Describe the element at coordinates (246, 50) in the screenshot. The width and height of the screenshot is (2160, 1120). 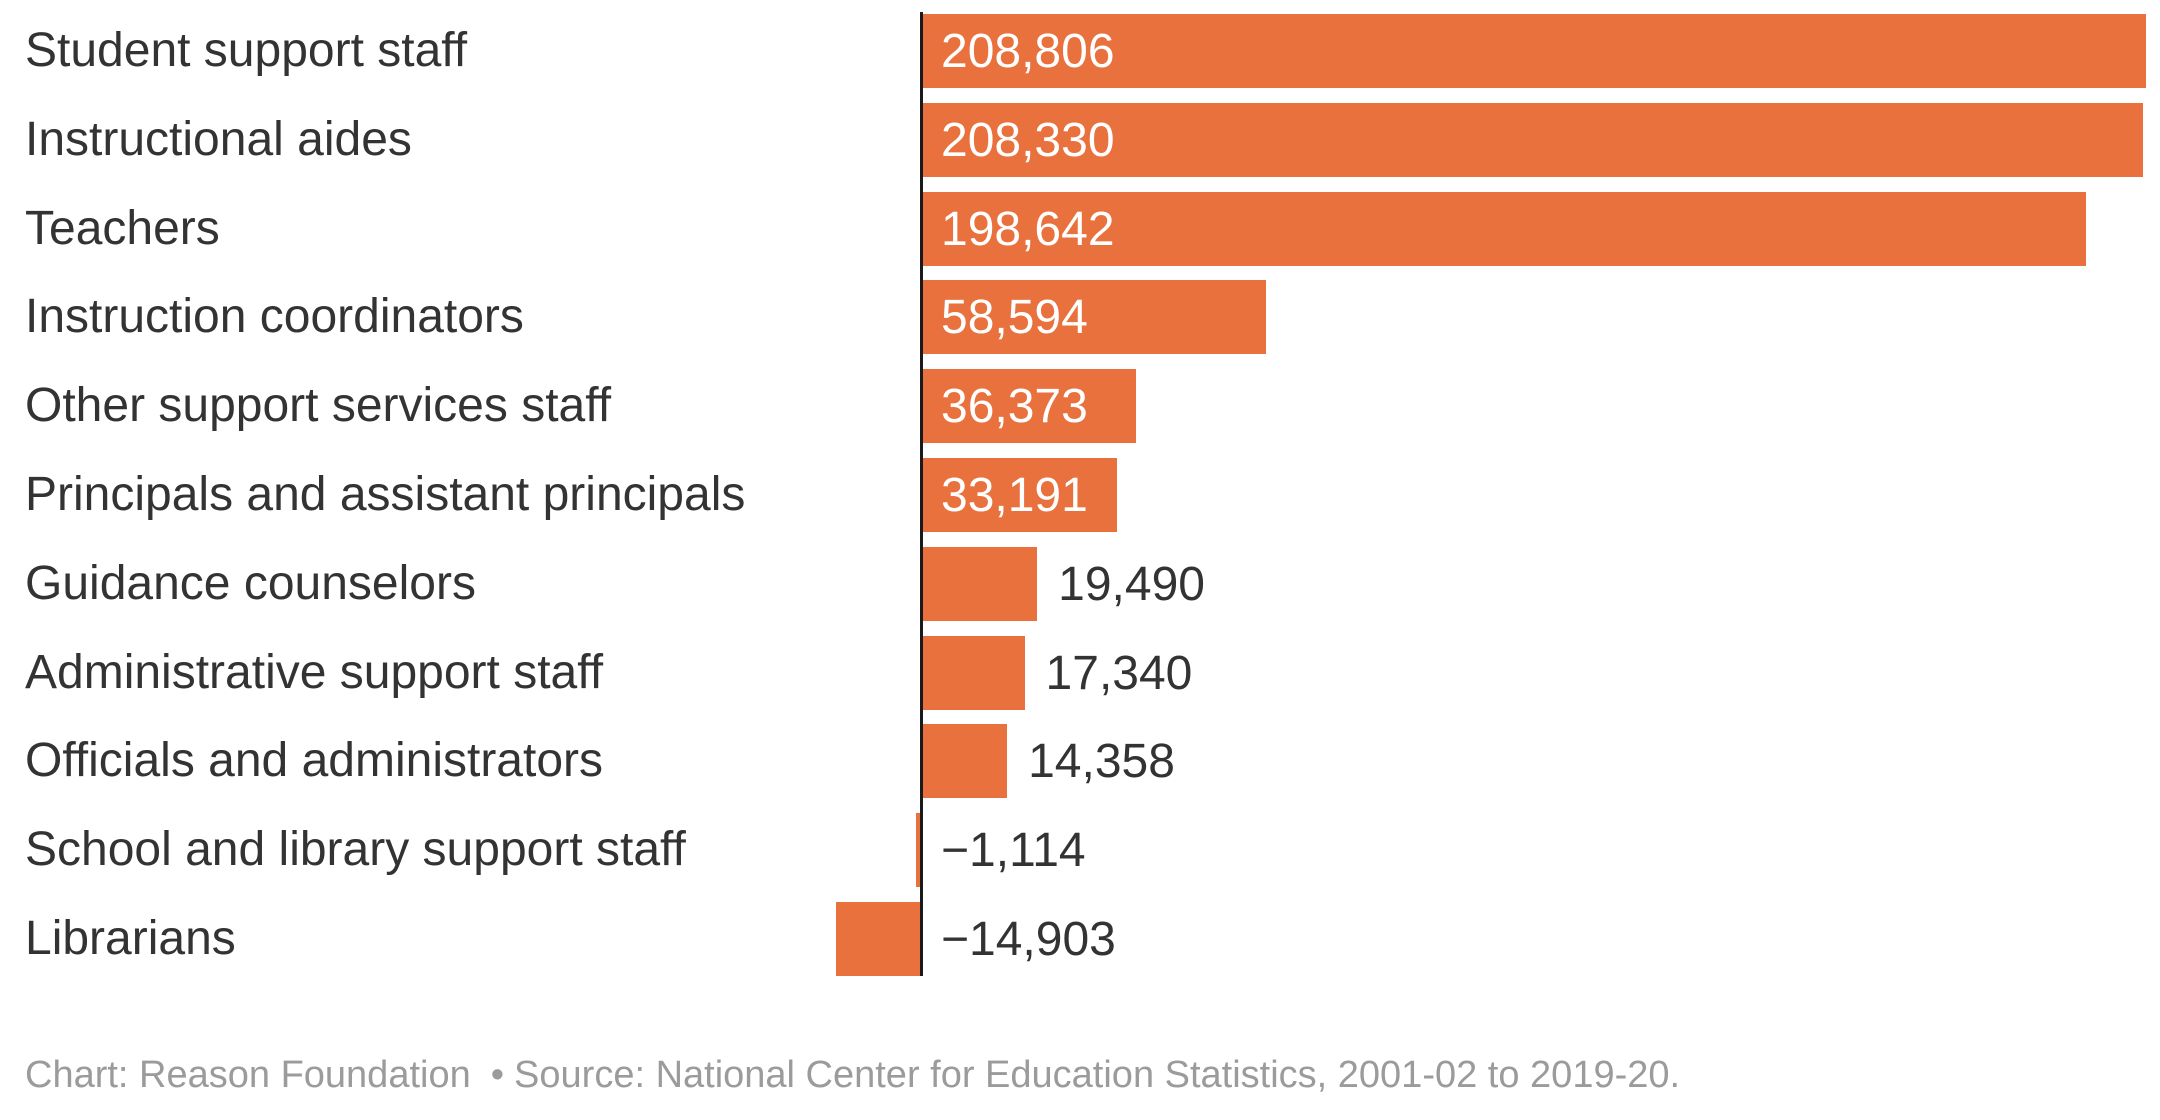
I see `category-label: Student support staff` at that location.